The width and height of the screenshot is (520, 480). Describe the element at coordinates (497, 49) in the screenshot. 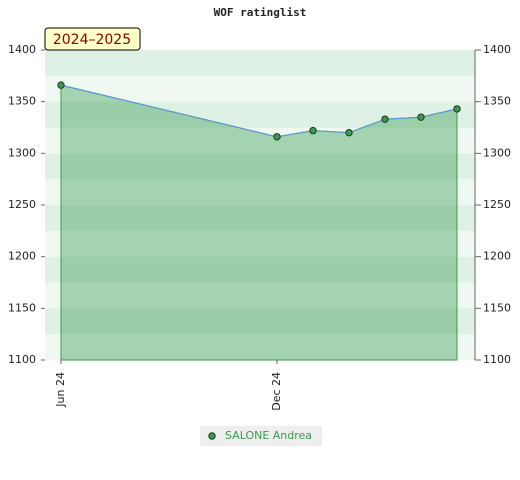

I see `y2-tick-label: 1400` at that location.